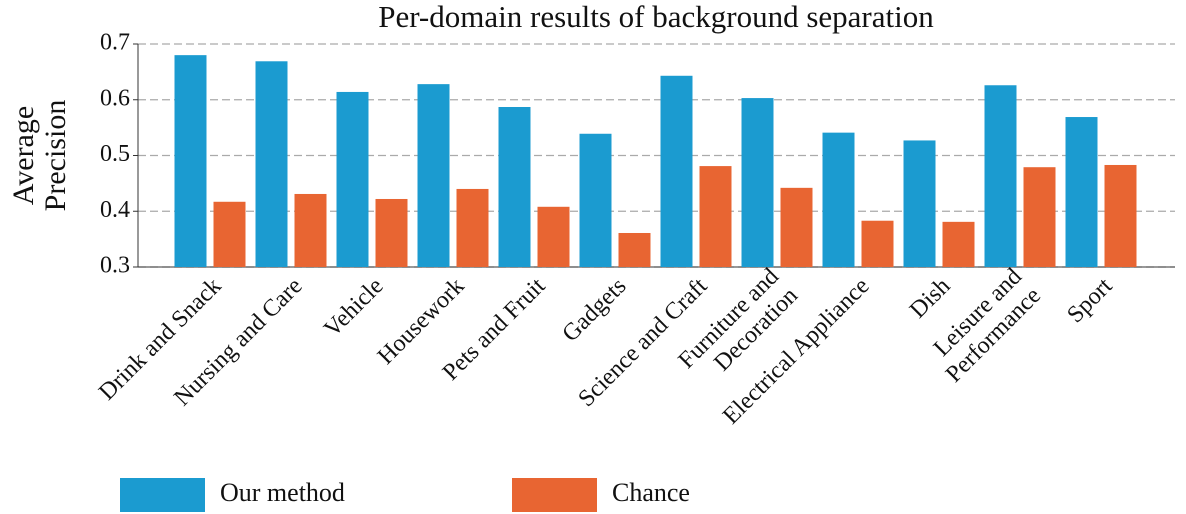 This screenshot has height=514, width=1186. I want to click on y-tick-label: 0.5, so click(115, 154).